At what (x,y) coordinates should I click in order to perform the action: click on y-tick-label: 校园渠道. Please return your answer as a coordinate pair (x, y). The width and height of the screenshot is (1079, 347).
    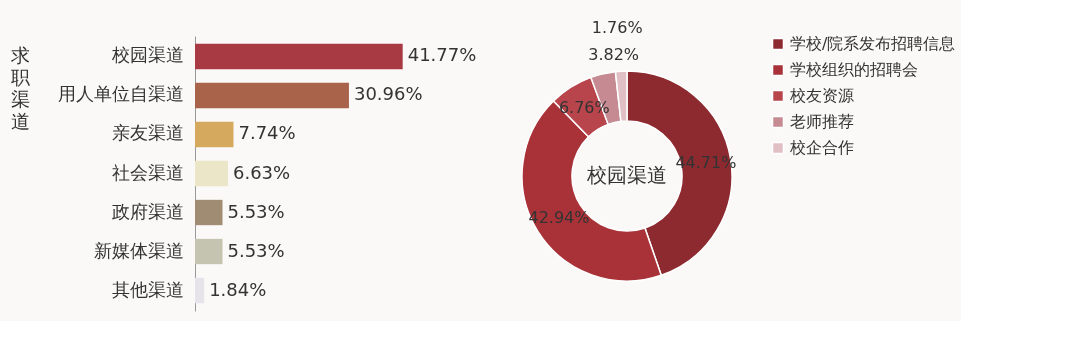
    Looking at the image, I should click on (147, 55).